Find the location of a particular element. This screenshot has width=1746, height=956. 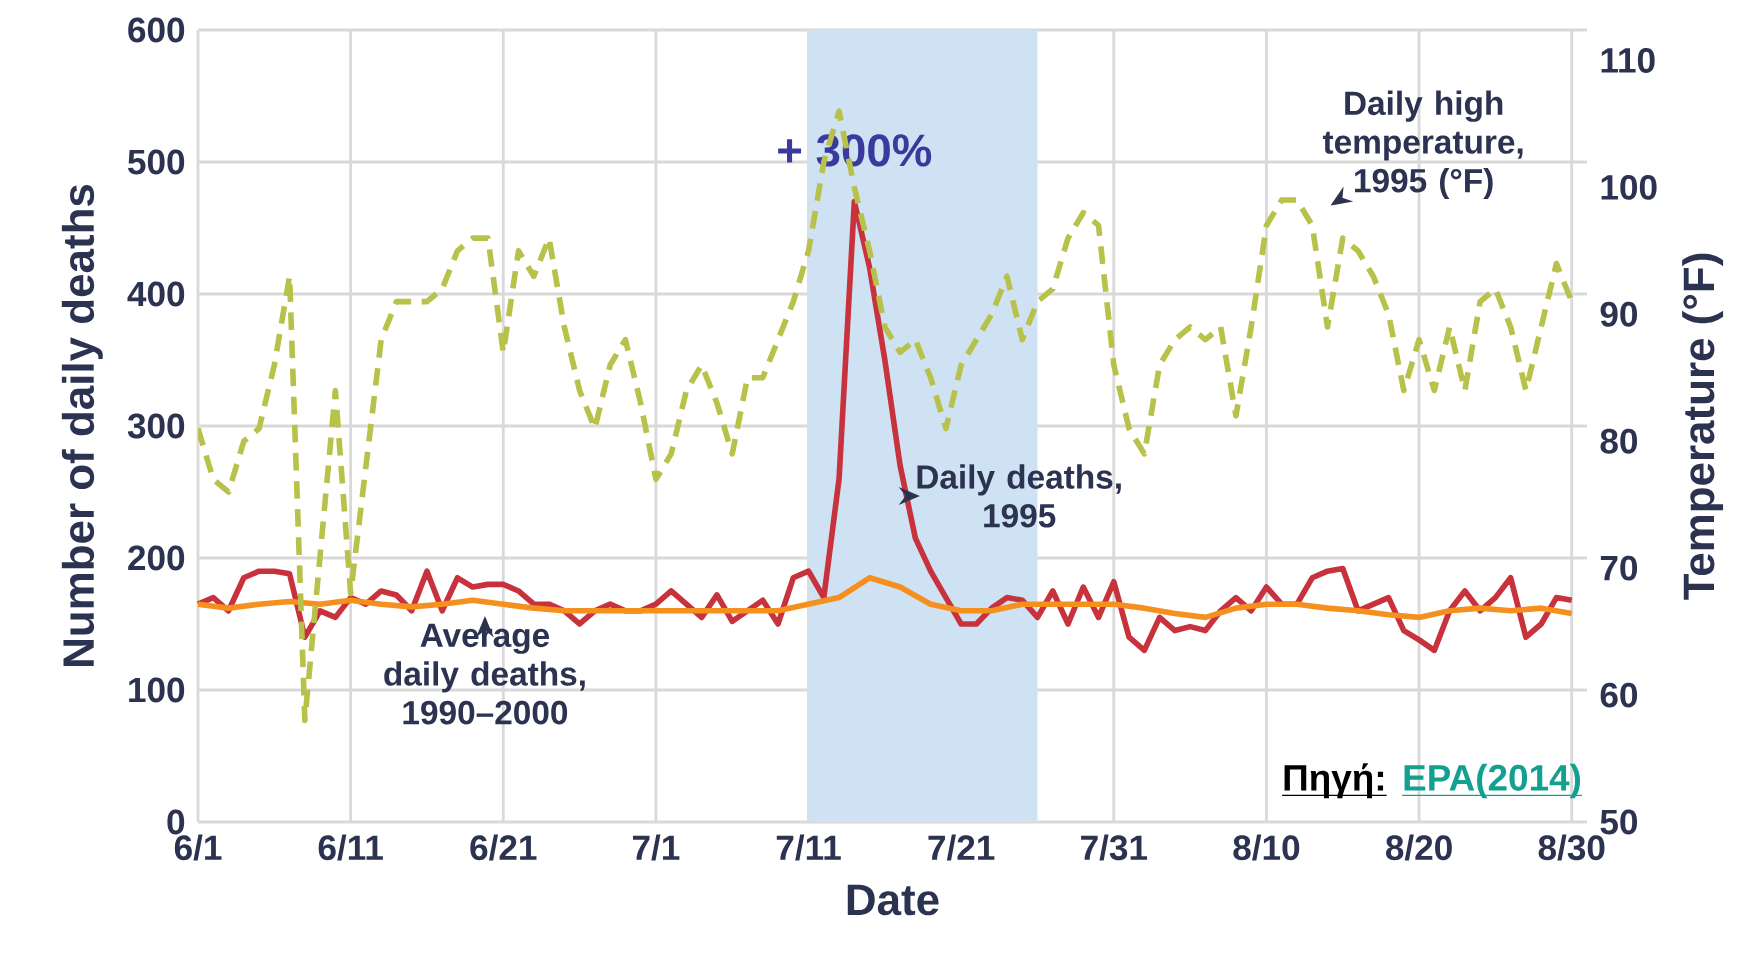

y-tick-label: 100 is located at coordinates (157, 690).